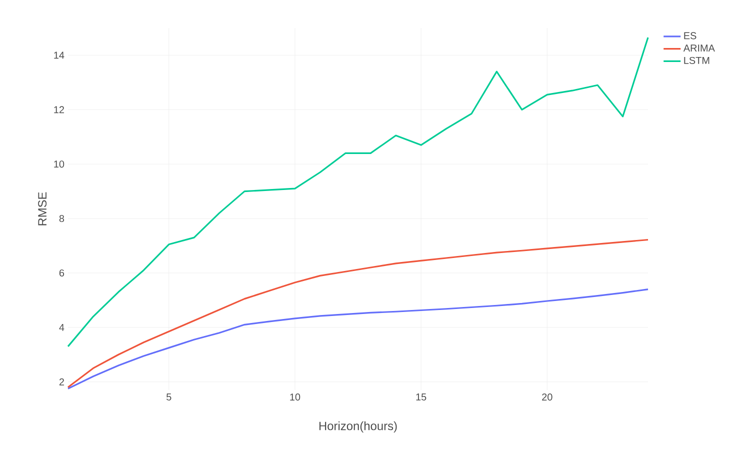 Image resolution: width=752 pixels, height=472 pixels. I want to click on x-axis-title: Horizon(hours), so click(358, 427).